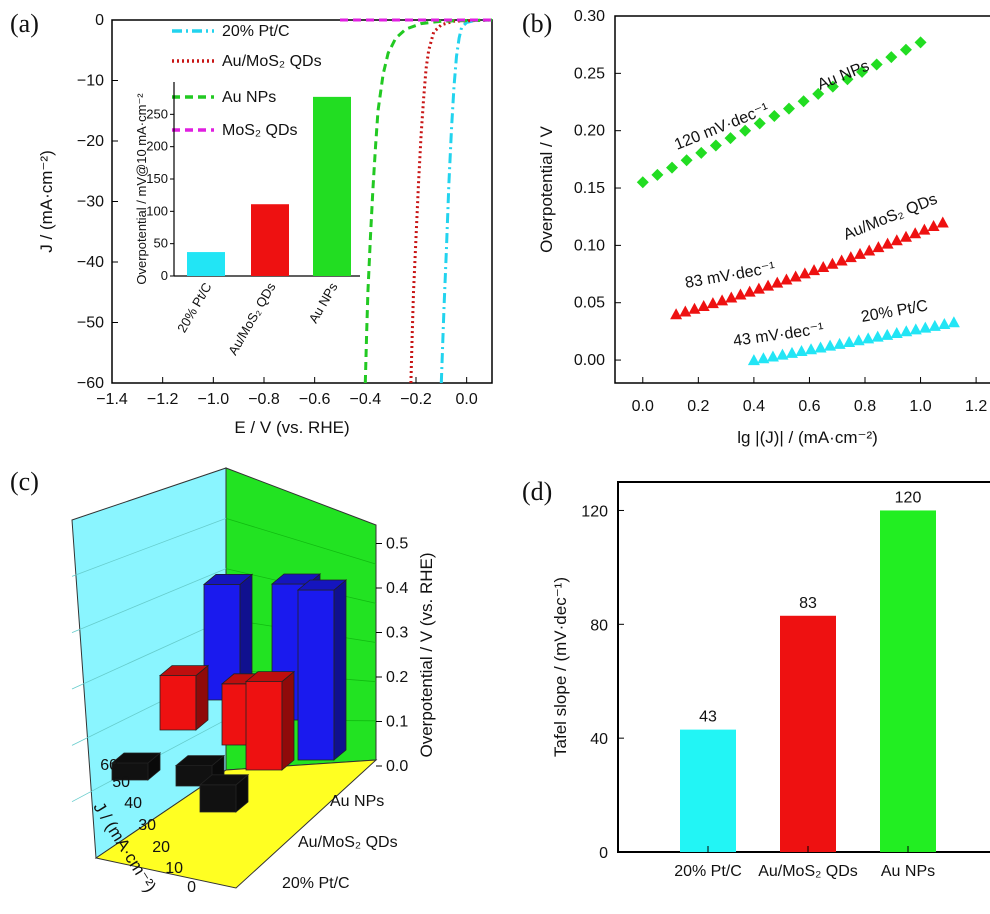 The height and width of the screenshot is (914, 990). What do you see at coordinates (157, 178) in the screenshot?
I see `inset-y-tick-label: 150` at bounding box center [157, 178].